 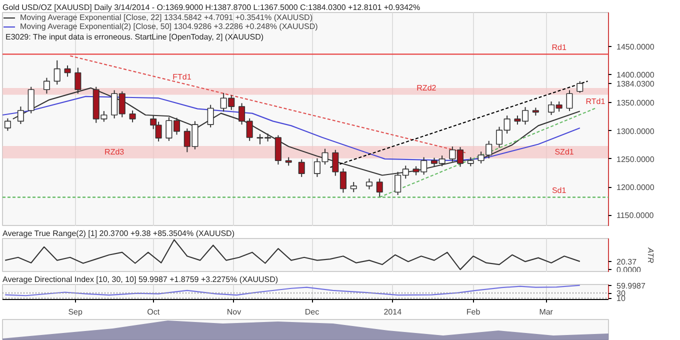 What do you see at coordinates (635, 187) in the screenshot?
I see `y-tick-label: 1200.0000` at bounding box center [635, 187].